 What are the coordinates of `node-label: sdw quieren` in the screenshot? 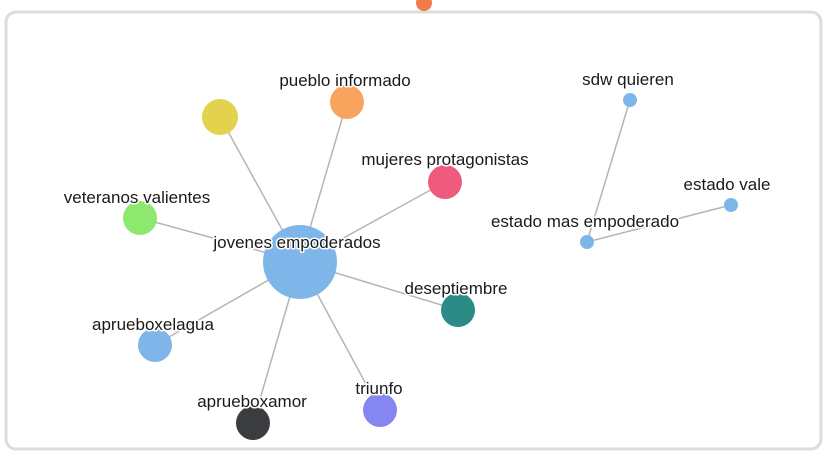 It's located at (628, 79).